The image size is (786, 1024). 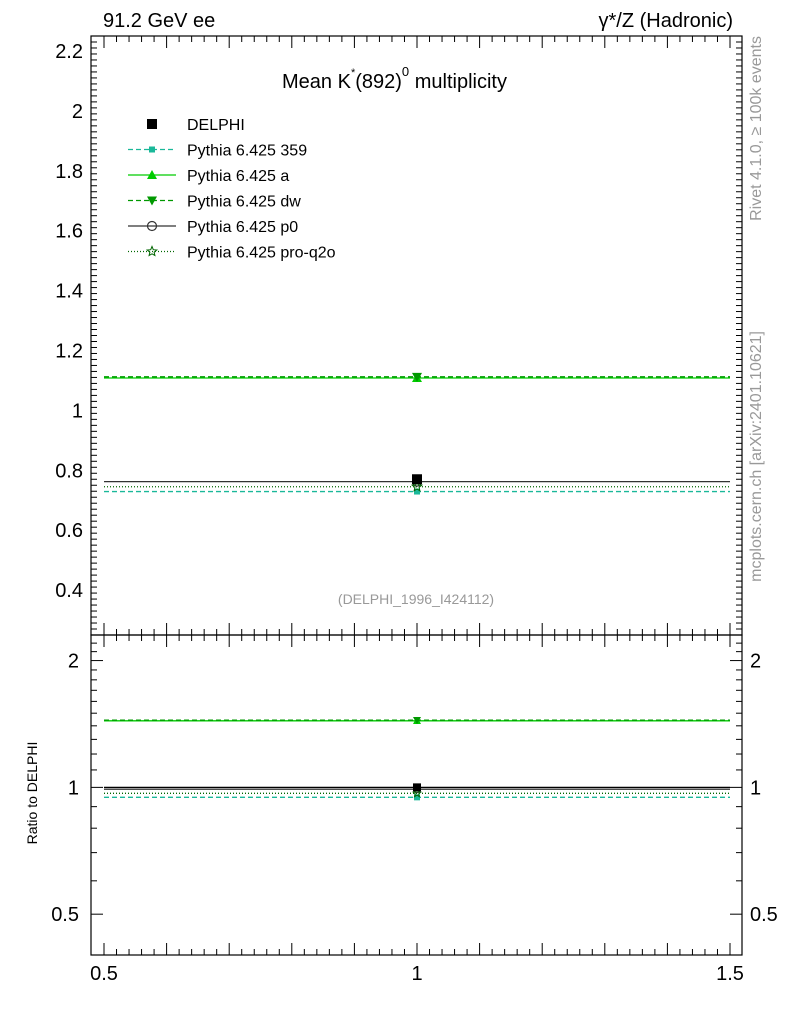 I want to click on data-point-pythia-6-425-dw, so click(x=417, y=377).